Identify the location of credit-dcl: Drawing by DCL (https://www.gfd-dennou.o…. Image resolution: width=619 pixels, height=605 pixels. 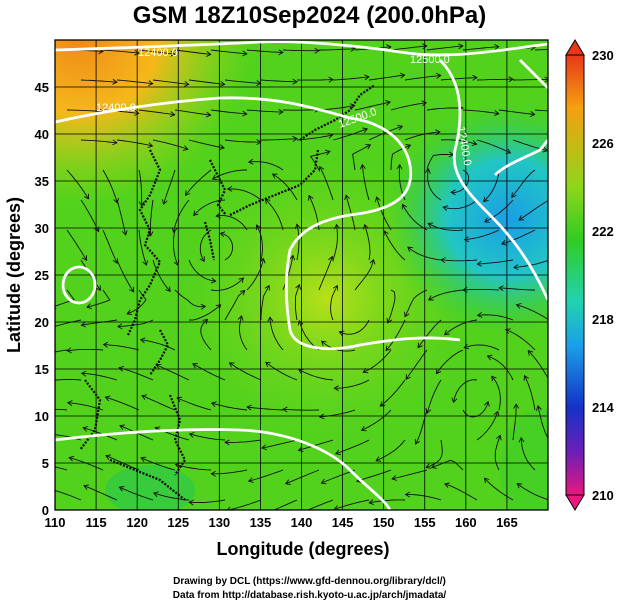
(309, 581).